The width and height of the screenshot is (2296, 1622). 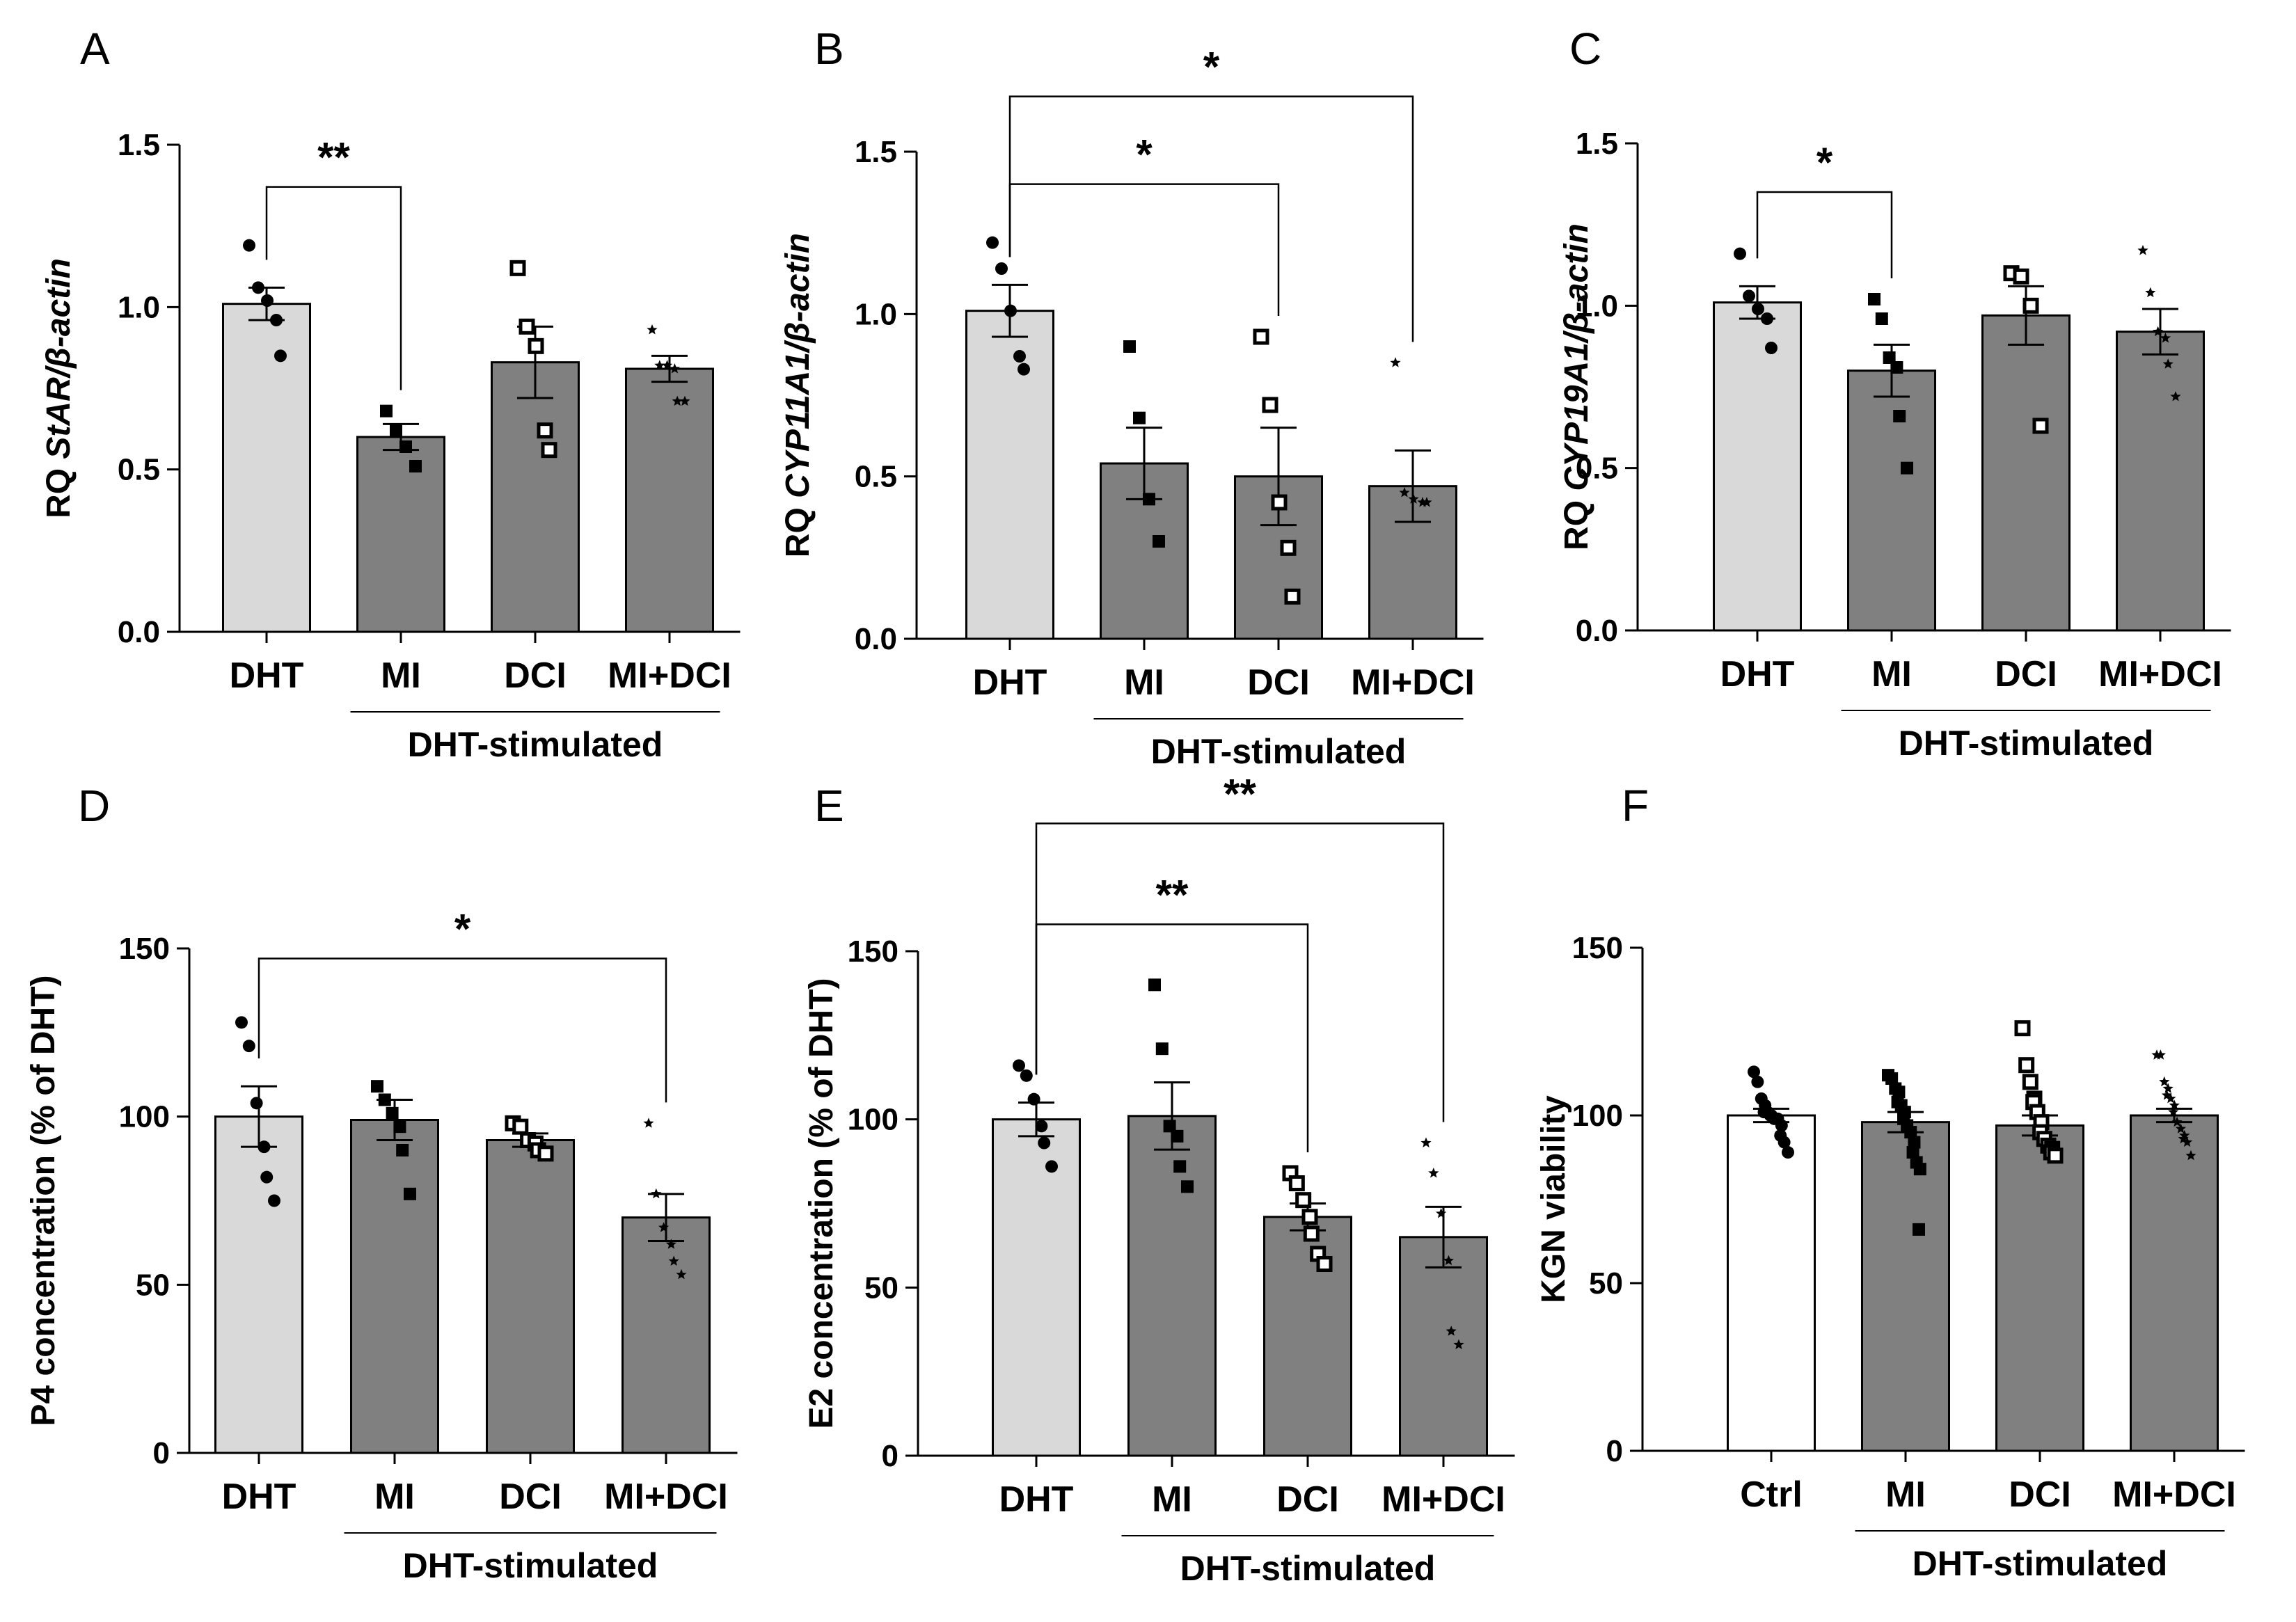 I want to click on y-axis-label: RQ CYP11A1/β-actin, so click(x=797, y=395).